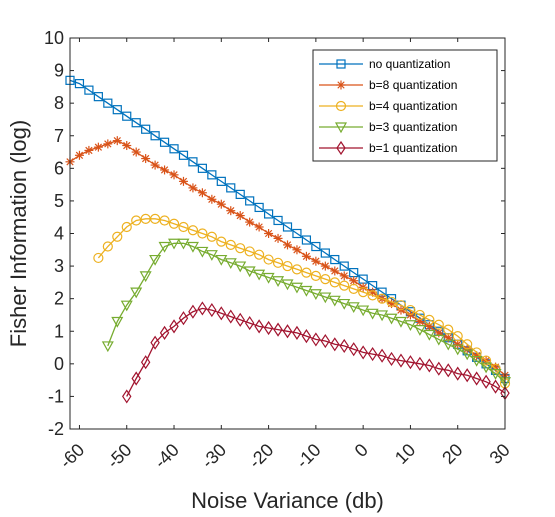 The height and width of the screenshot is (517, 555). I want to click on y-tick-label: 9, so click(59, 71).